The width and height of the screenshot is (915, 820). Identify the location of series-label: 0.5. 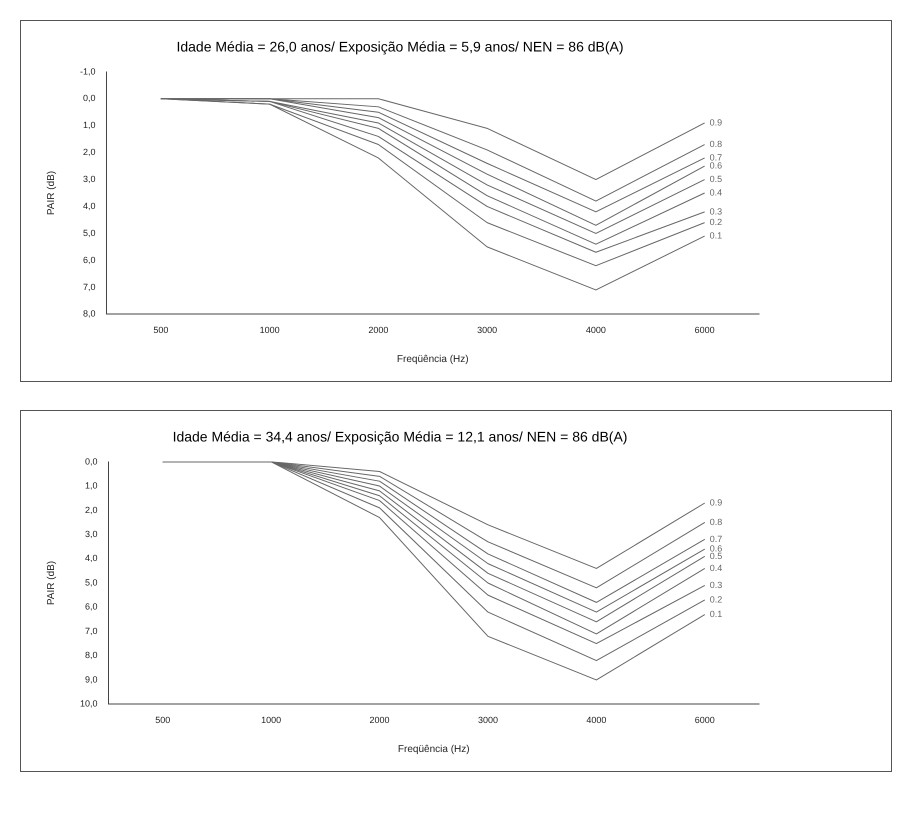
(716, 179).